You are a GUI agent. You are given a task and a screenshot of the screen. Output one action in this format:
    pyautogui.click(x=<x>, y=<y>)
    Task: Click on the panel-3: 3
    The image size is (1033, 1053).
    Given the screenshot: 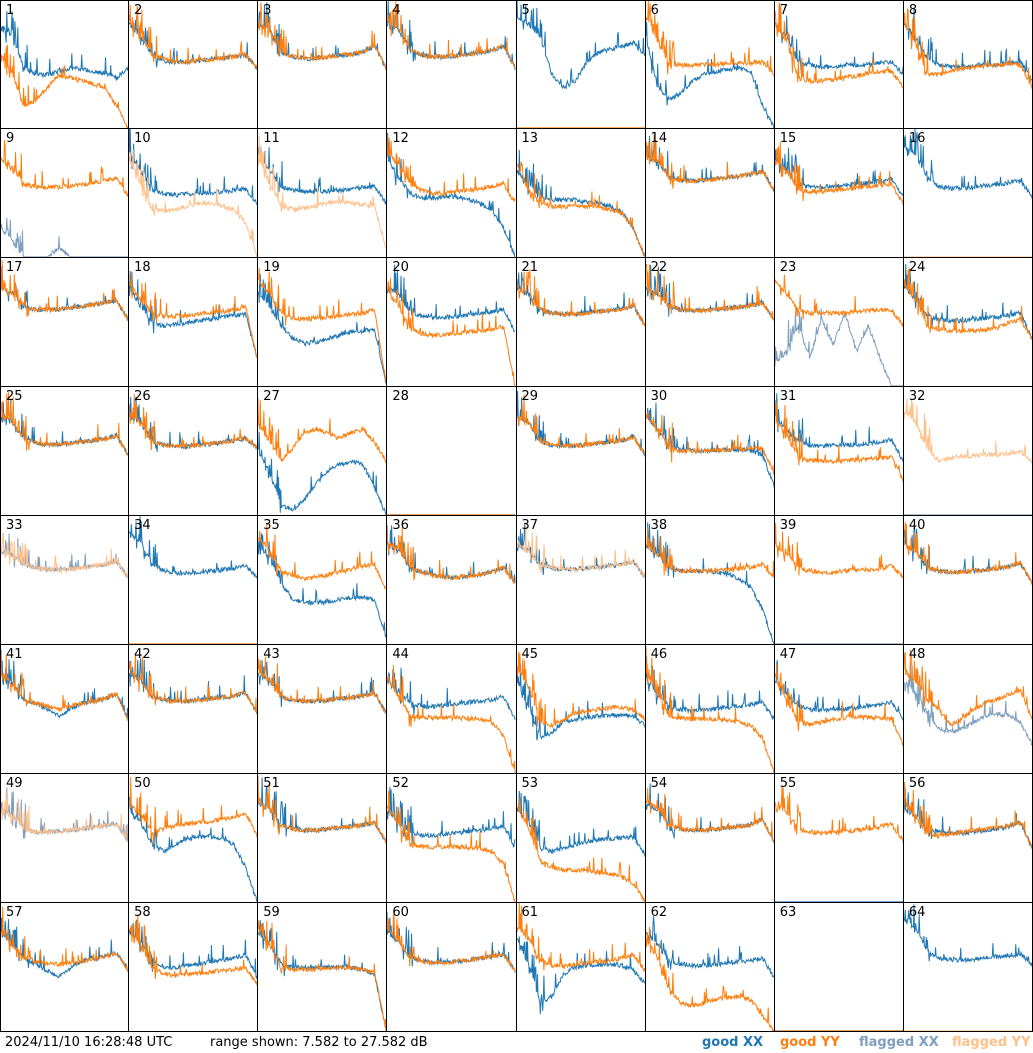 What is the action you would take?
    pyautogui.click(x=323, y=64)
    